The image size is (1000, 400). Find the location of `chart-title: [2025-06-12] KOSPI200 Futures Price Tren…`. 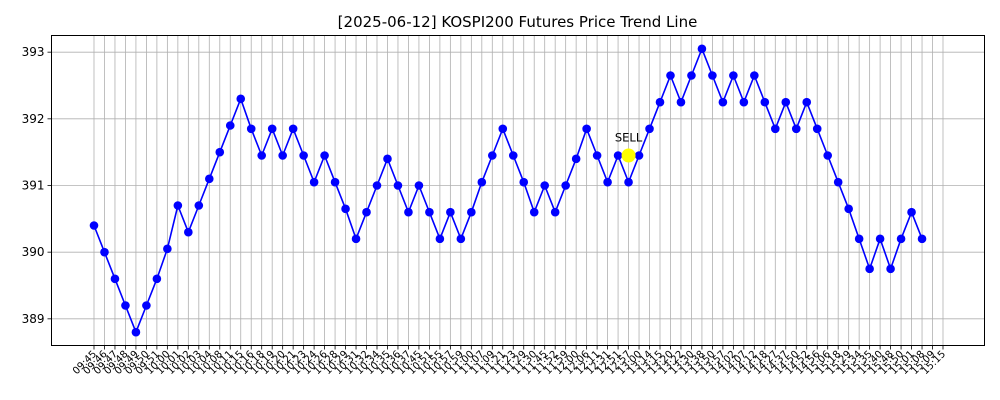

chart-title: [2025-06-12] KOSPI200 Futures Price Tren… is located at coordinates (518, 22).